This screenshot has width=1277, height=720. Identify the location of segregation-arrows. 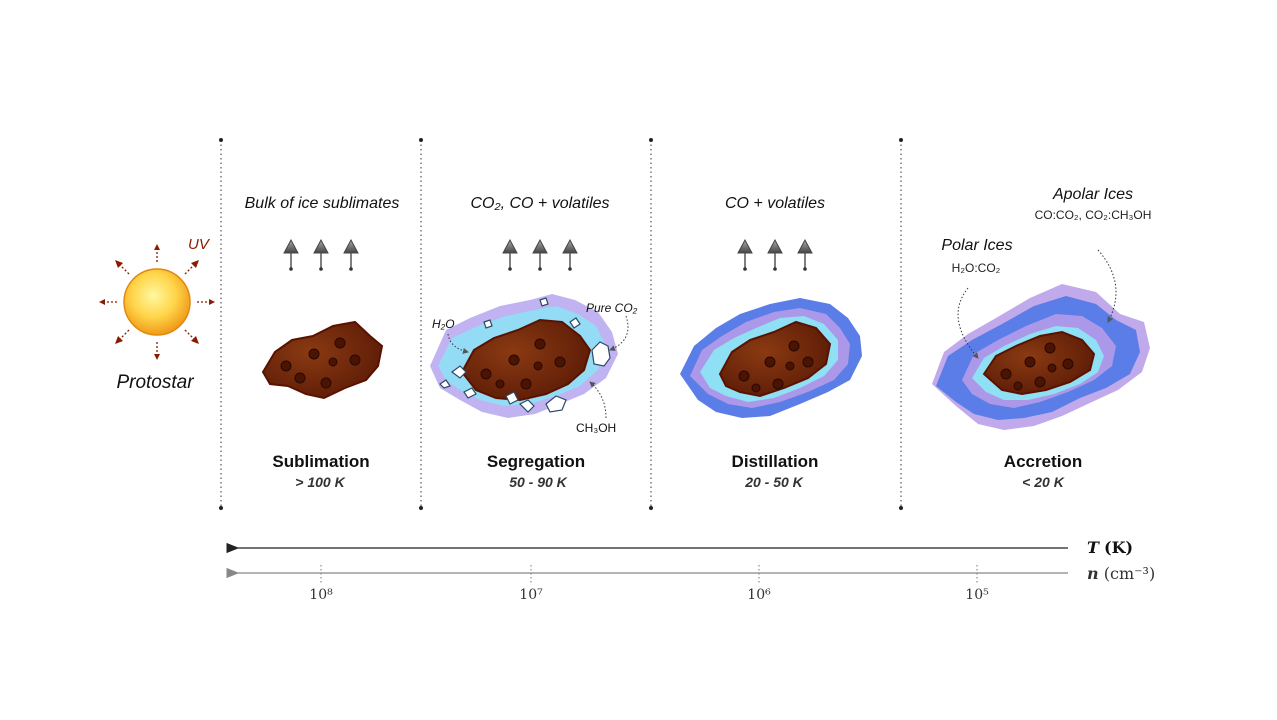
(540, 254).